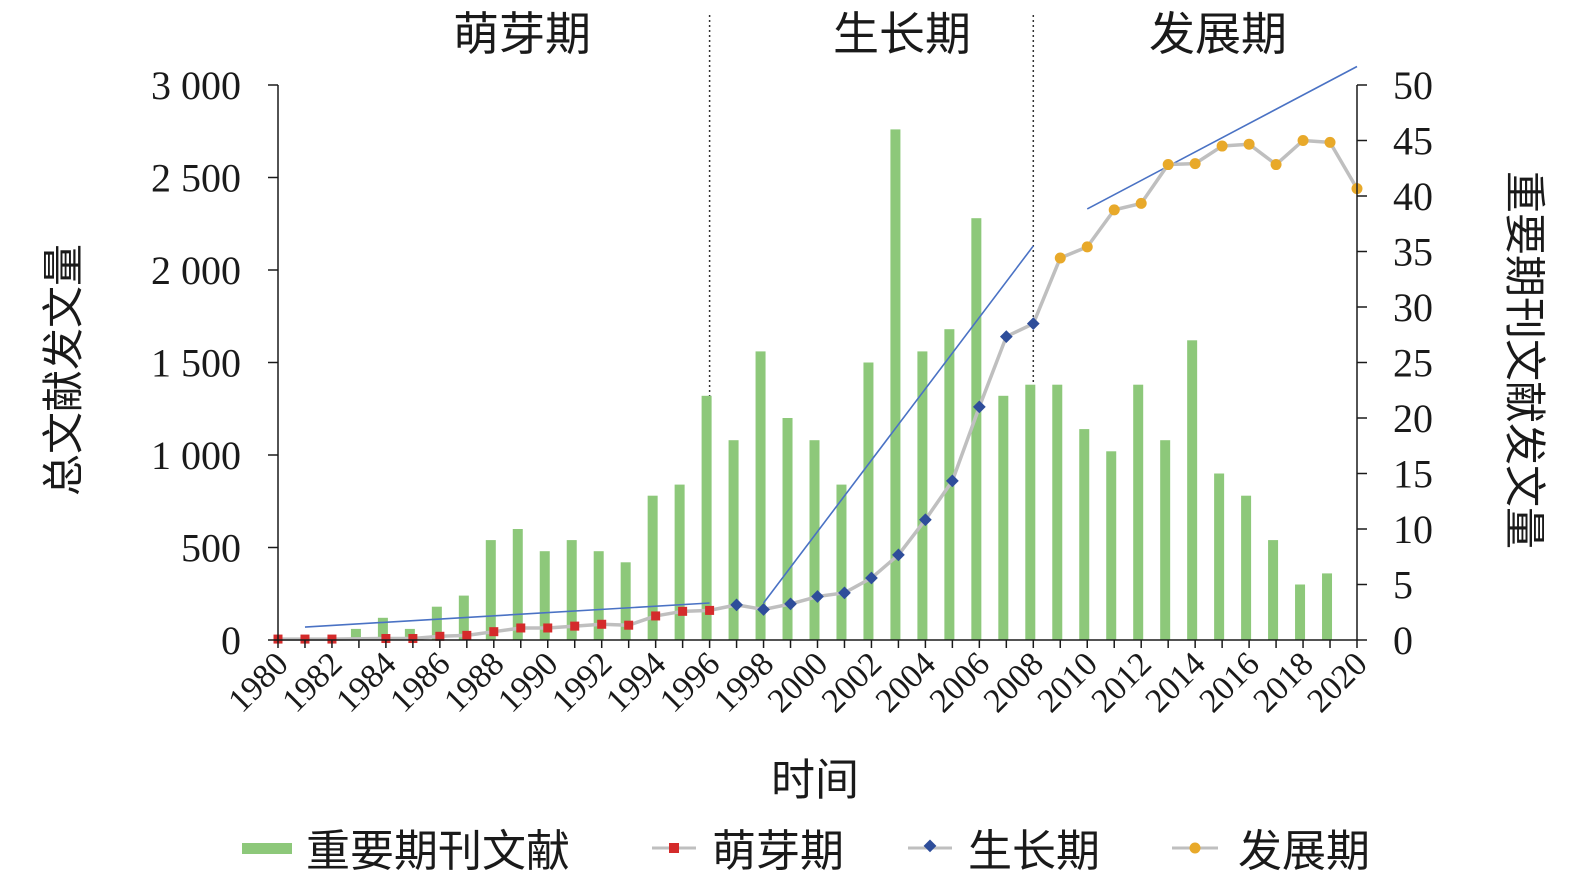 The image size is (1575, 884). What do you see at coordinates (196, 178) in the screenshot?
I see `y-left-tick-label-2500: 2 500` at bounding box center [196, 178].